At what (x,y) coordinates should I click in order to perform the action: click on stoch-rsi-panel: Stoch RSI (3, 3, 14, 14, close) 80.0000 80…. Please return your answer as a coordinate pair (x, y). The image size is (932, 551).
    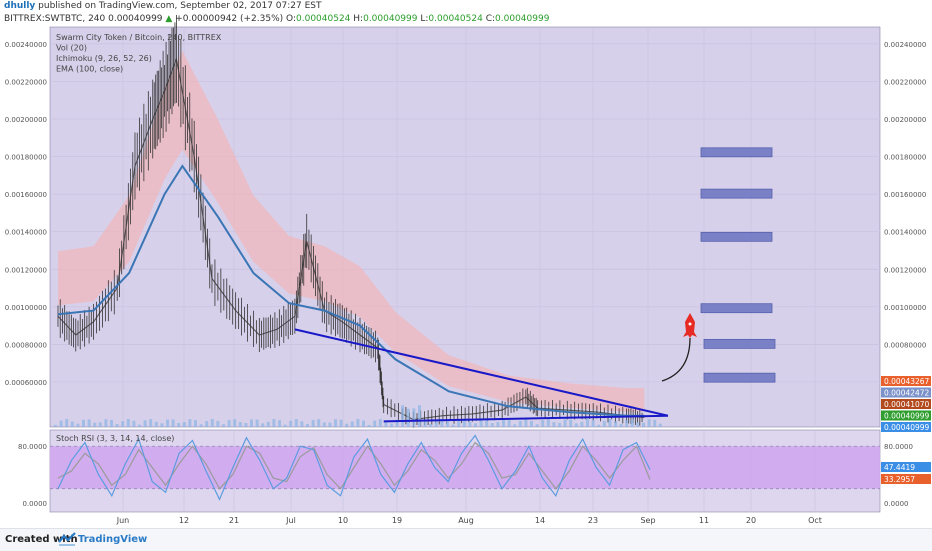
    Looking at the image, I should click on (474, 471).